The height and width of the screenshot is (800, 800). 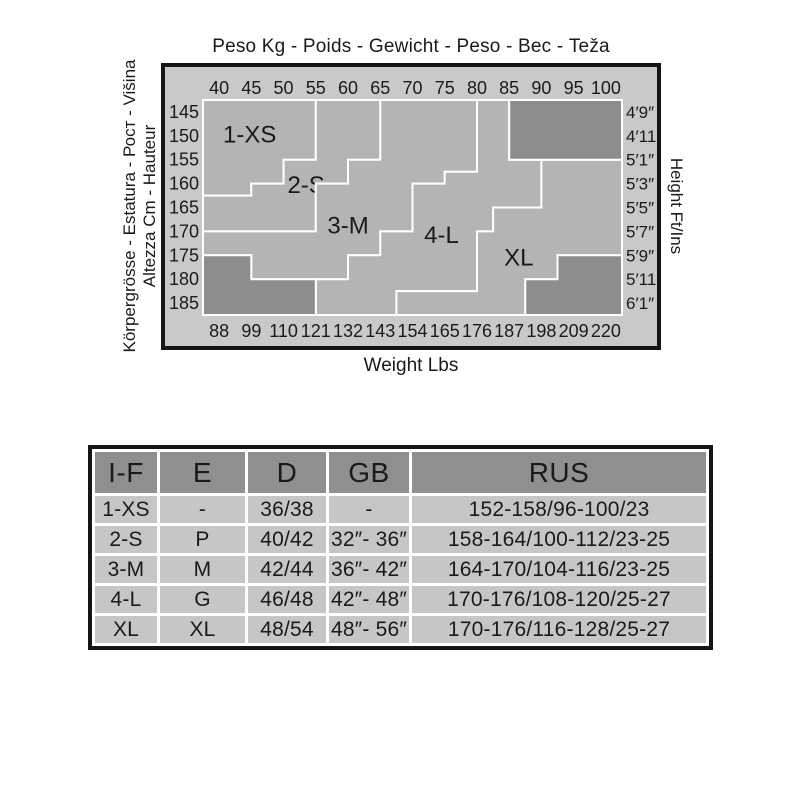 What do you see at coordinates (202, 539) in the screenshot?
I see `table-cell: P` at bounding box center [202, 539].